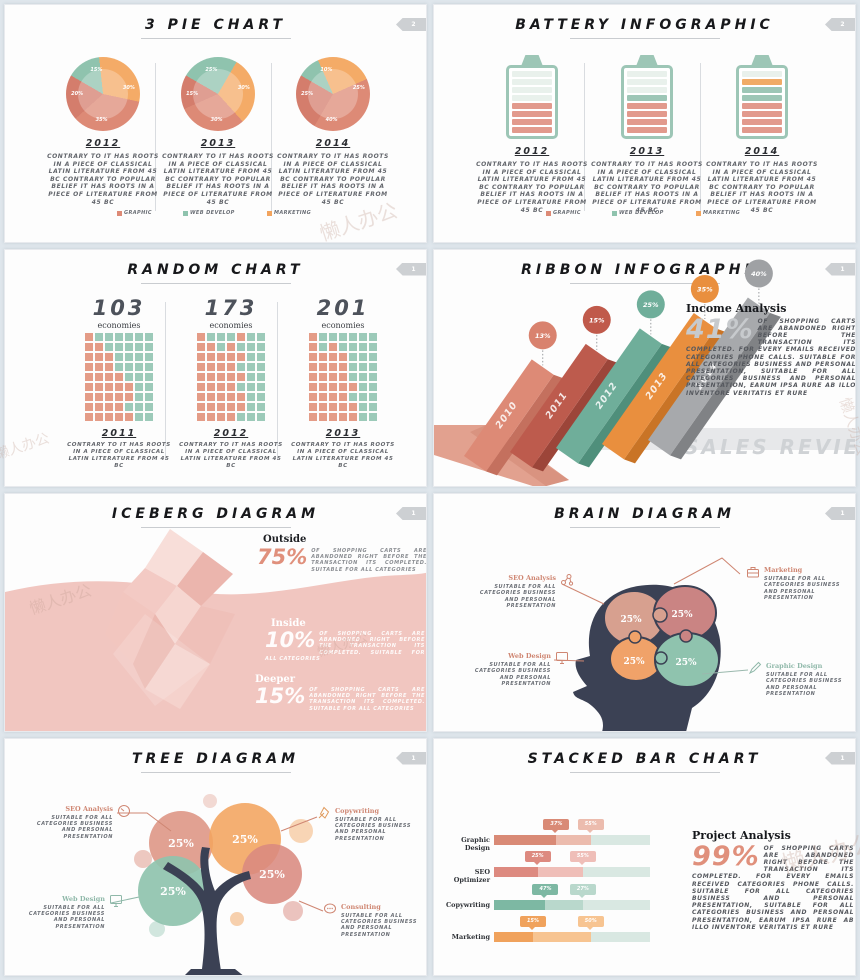 This screenshot has width=860, height=980. Describe the element at coordinates (212, 213) in the screenshot. I see `legend-label: WEB DEVELOP` at that location.